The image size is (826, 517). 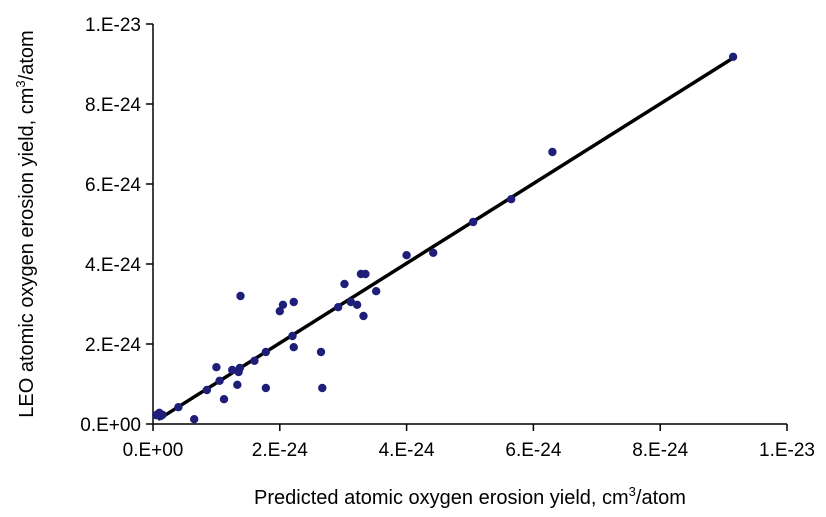 What do you see at coordinates (660, 450) in the screenshot?
I see `x-tick-label: 8.E-24` at bounding box center [660, 450].